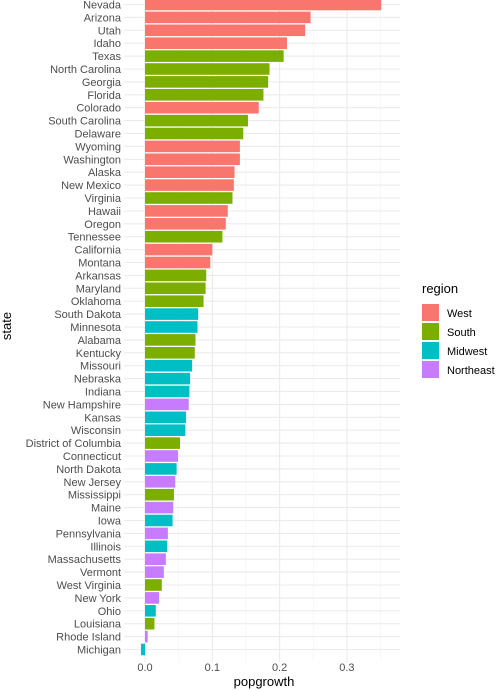 The image size is (504, 691). I want to click on bar-wyoming, so click(192, 146).